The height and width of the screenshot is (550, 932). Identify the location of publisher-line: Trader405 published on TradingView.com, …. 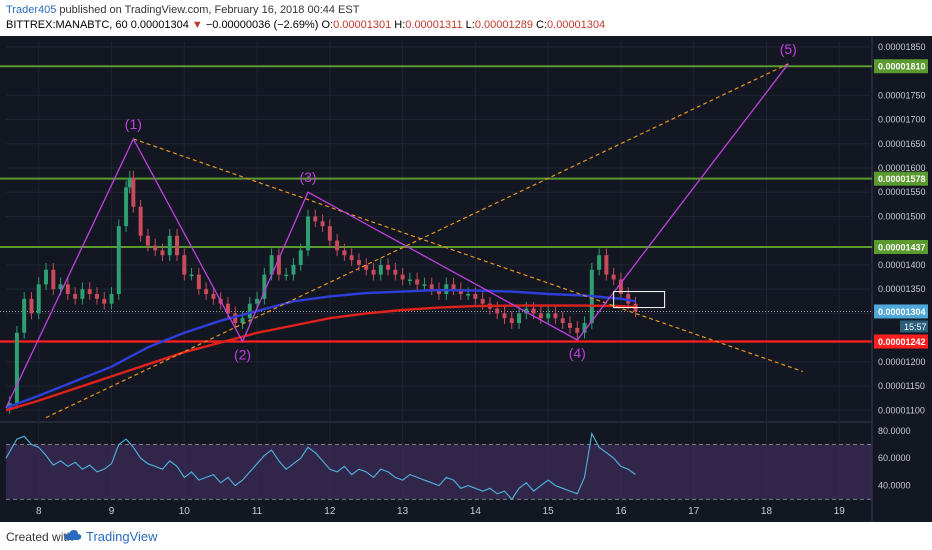
(182, 10).